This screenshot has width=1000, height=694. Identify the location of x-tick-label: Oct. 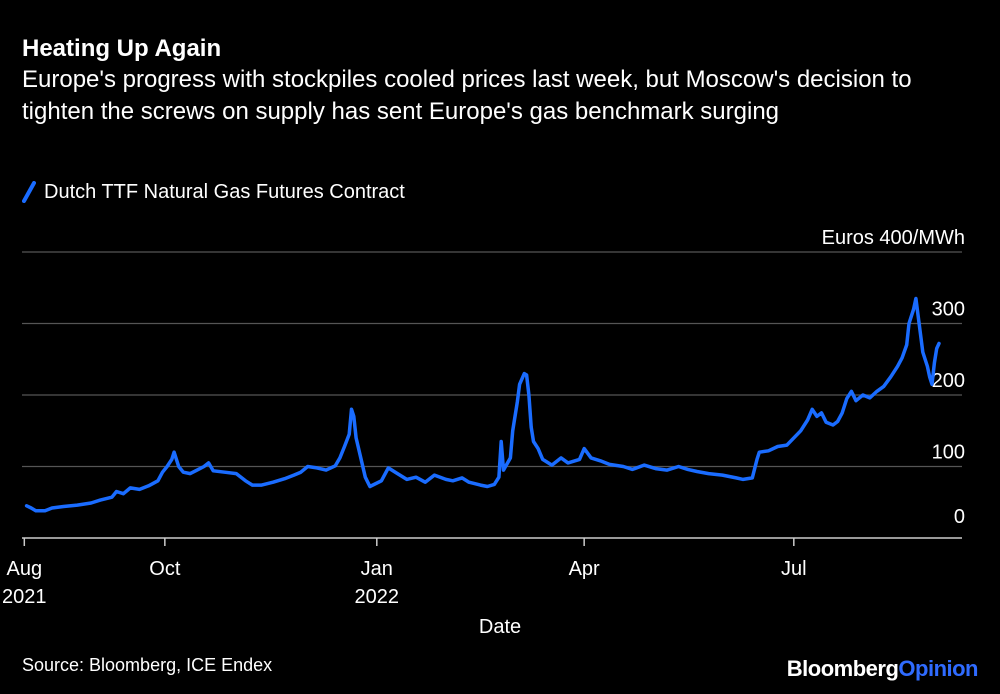
(165, 569).